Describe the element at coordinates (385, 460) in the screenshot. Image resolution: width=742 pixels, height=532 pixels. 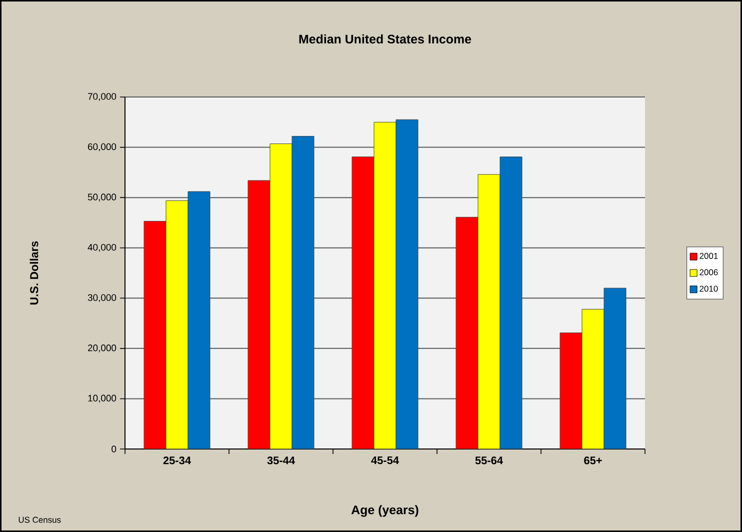
I see `x-tick-label: 45-54` at that location.